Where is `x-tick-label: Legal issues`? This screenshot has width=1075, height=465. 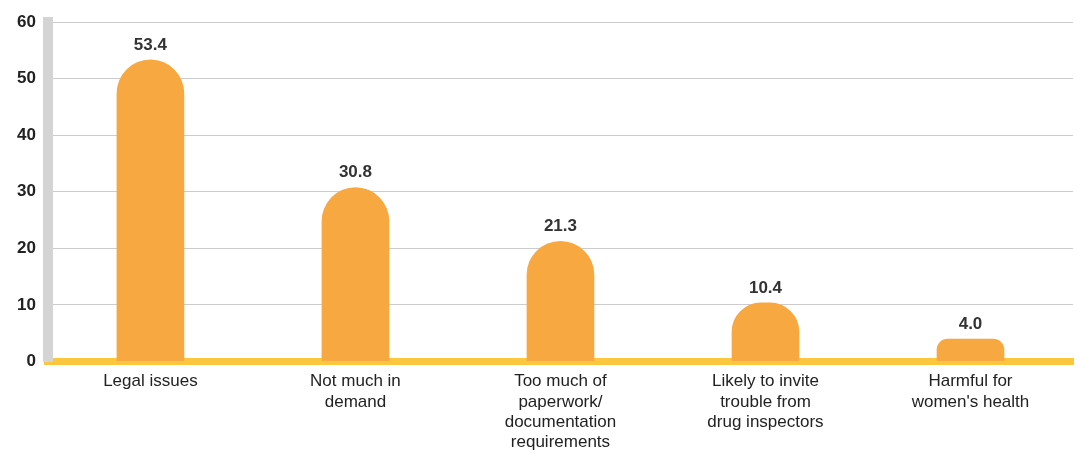
x-tick-label: Legal issues is located at coordinates (150, 381).